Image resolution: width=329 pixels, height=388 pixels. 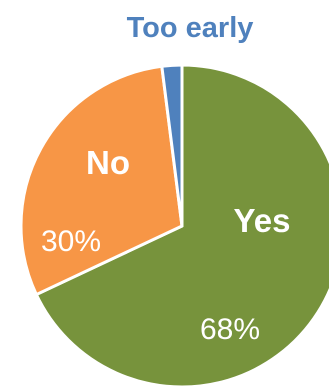 What do you see at coordinates (71, 241) in the screenshot?
I see `slice-value-no: 30%` at bounding box center [71, 241].